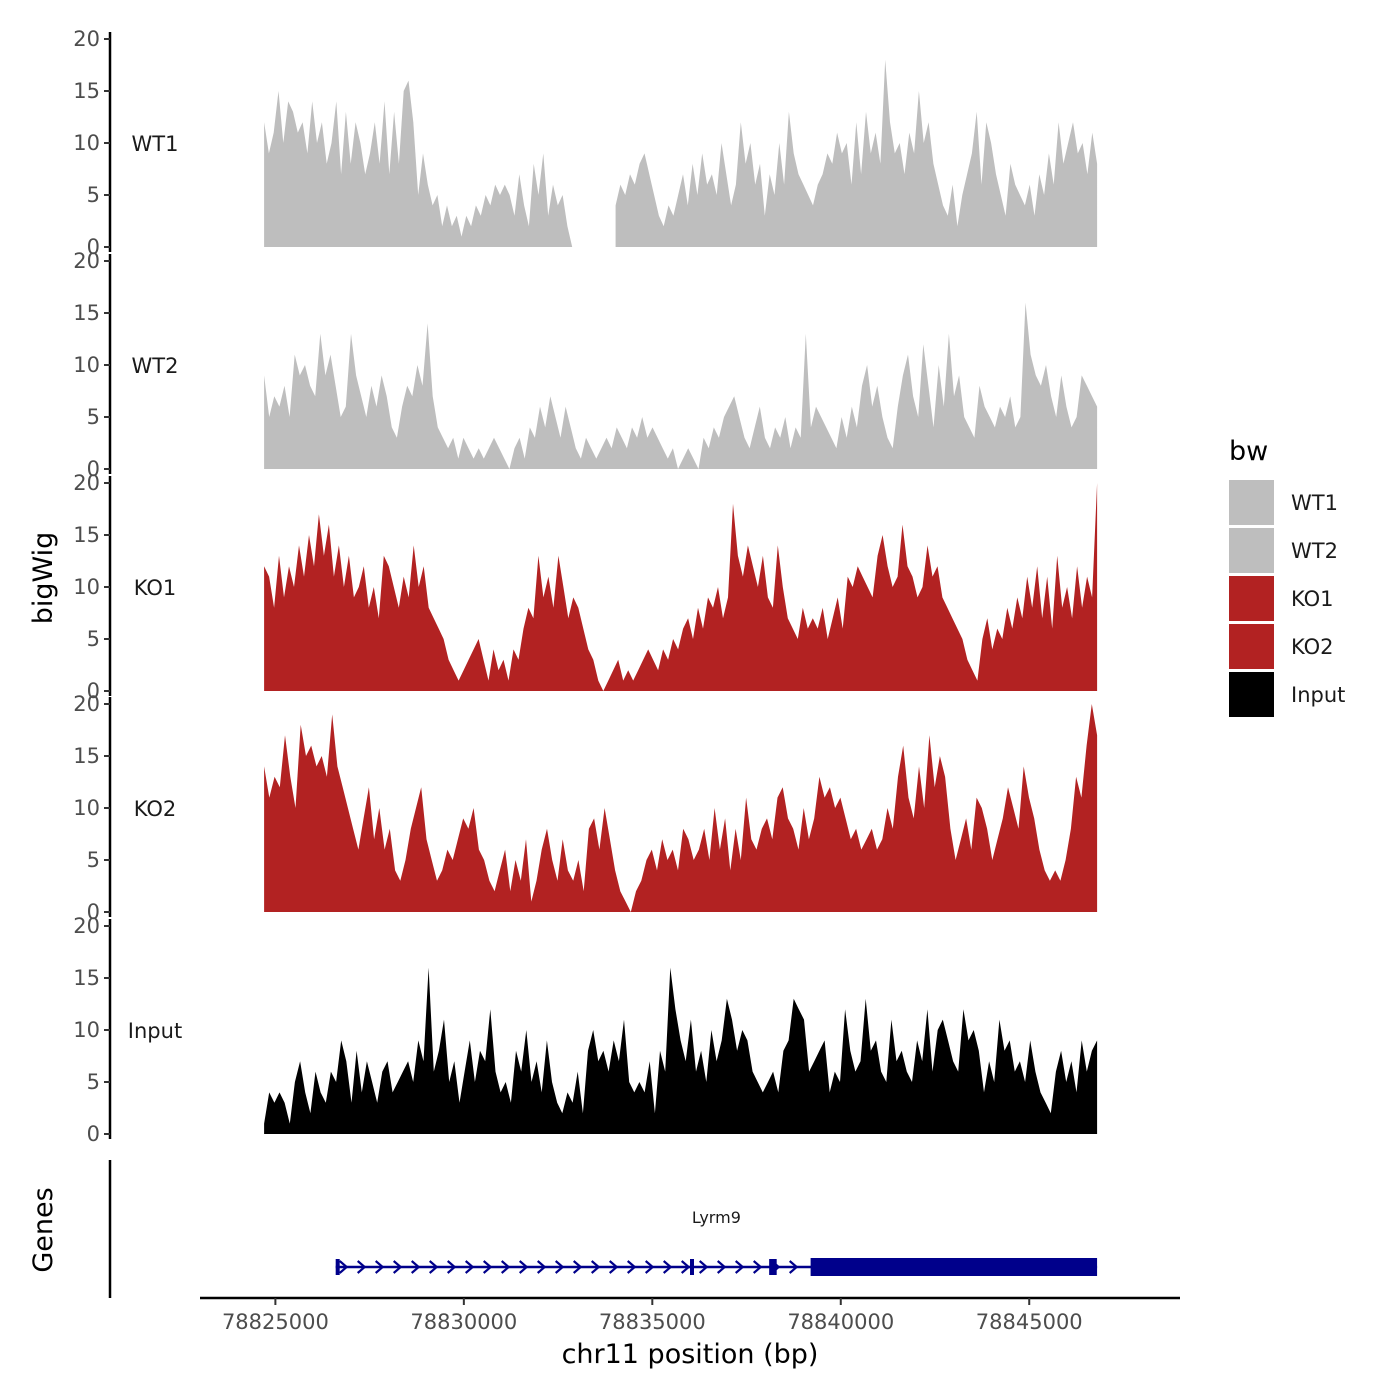 The height and width of the screenshot is (1400, 1400). I want to click on x-tick-label: 78845000, so click(1029, 1322).